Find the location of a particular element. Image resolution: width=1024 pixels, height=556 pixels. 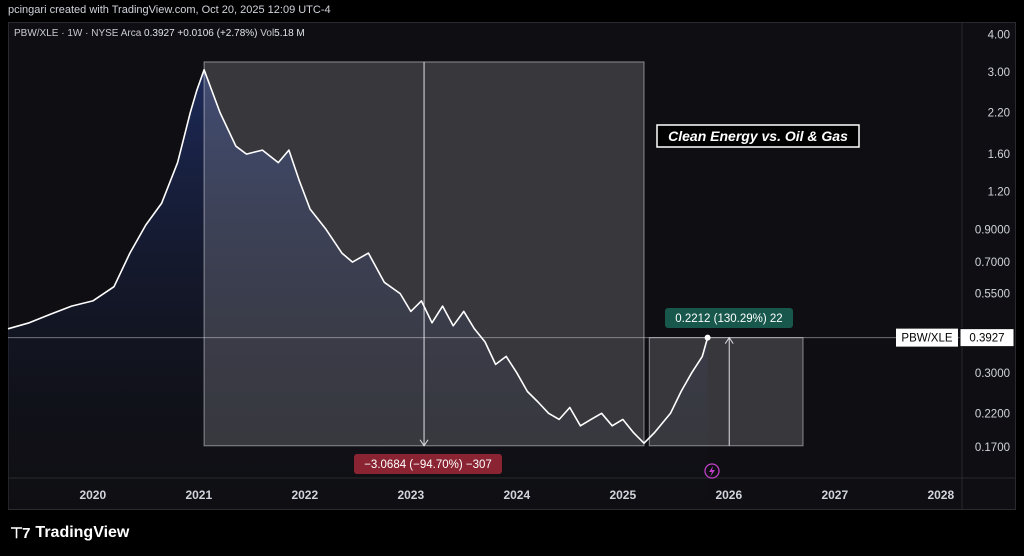

price-tag-symbol-bg is located at coordinates (927, 337).